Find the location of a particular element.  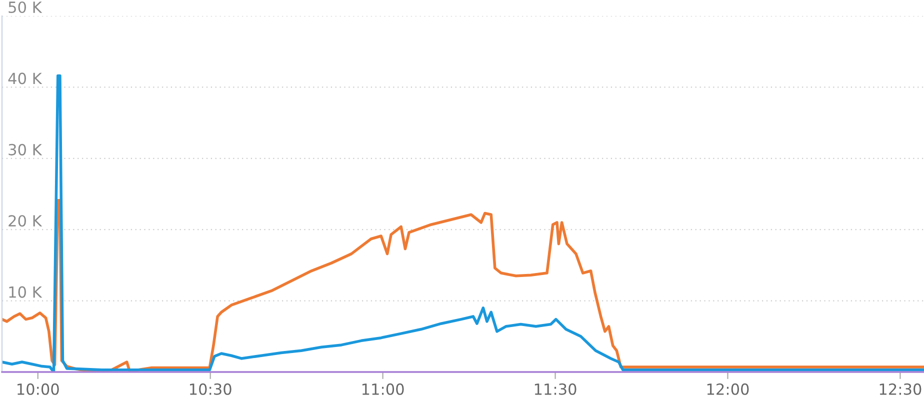

y-tick-label: 20 K is located at coordinates (25, 221).